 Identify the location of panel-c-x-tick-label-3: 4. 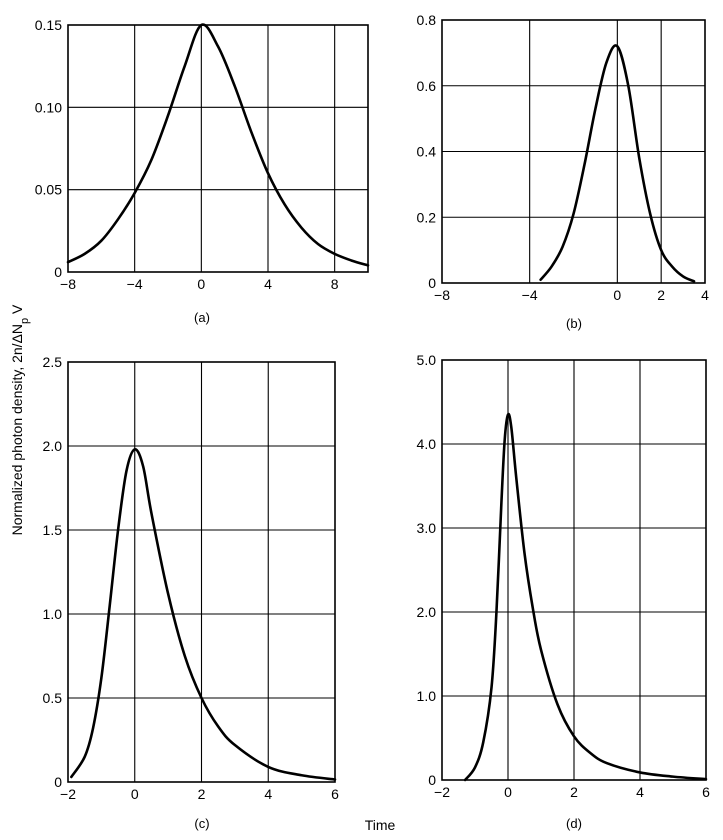
(268, 794).